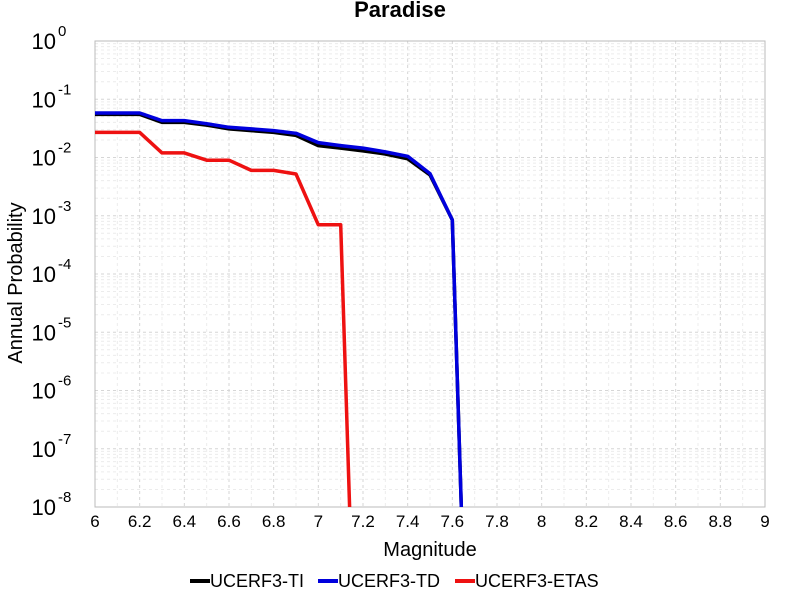 This screenshot has height=600, width=800. Describe the element at coordinates (400, 11) in the screenshot. I see `chart-title: Paradise` at that location.